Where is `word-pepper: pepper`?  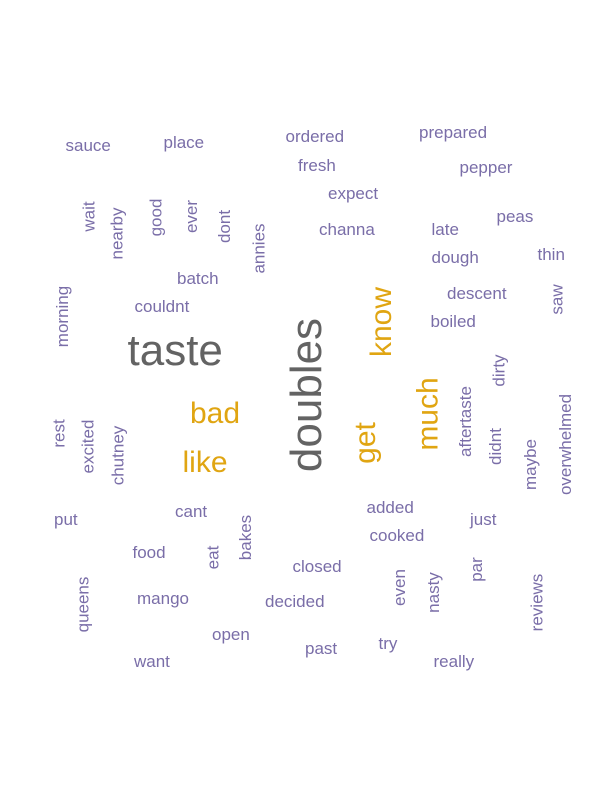
word-pepper: pepper is located at coordinates (486, 167).